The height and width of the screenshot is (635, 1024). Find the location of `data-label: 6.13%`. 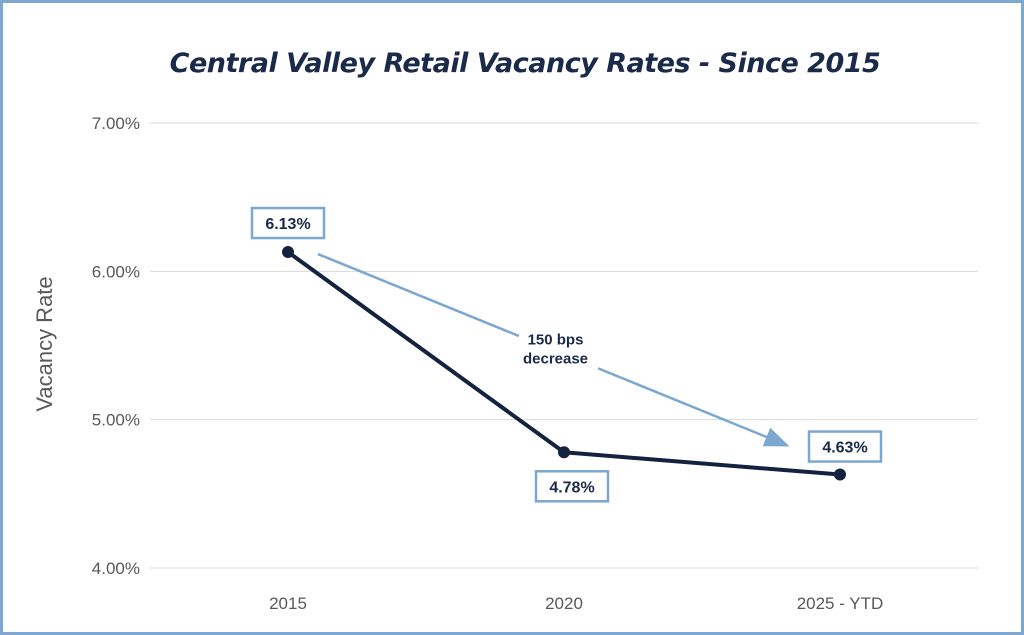

data-label: 6.13% is located at coordinates (287, 224).